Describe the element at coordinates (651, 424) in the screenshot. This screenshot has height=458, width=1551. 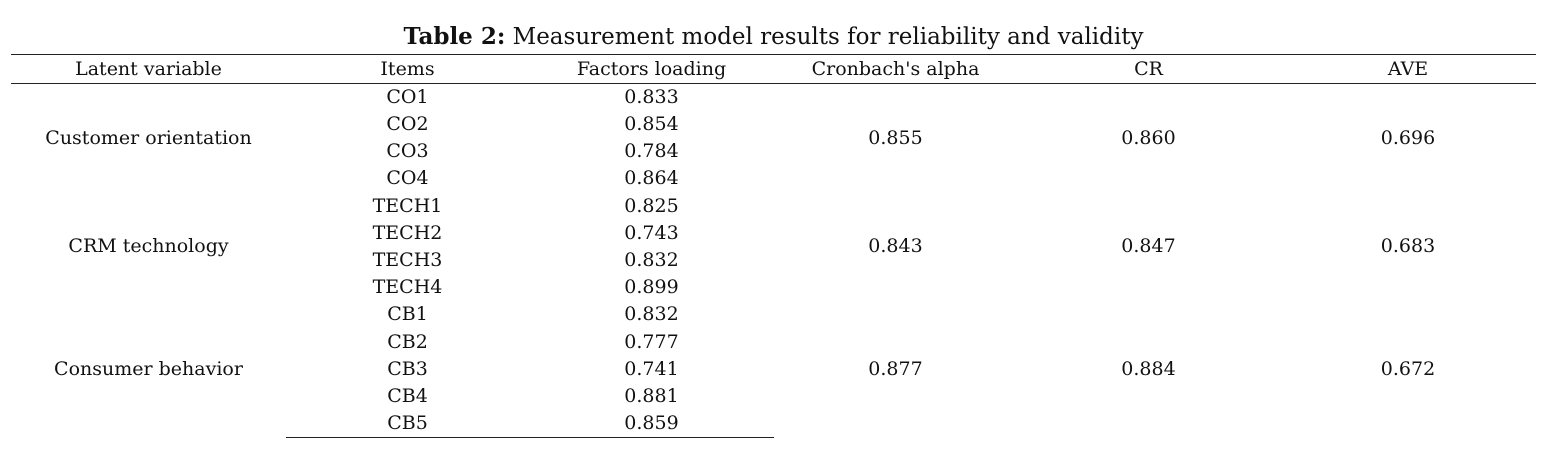
I see `factor-loading-cell: 0.859` at that location.